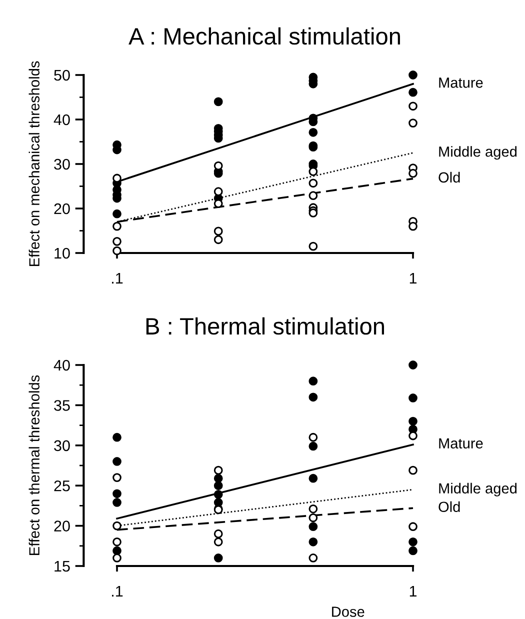 The height and width of the screenshot is (619, 525). Describe the element at coordinates (348, 611) in the screenshot. I see `x-axis-title: Dose` at that location.